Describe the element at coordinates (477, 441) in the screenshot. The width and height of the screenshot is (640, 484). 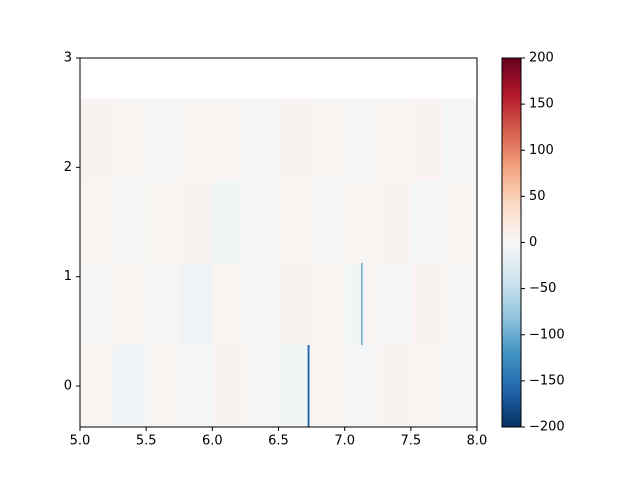
I see `x-tick-label: 8.0` at that location.